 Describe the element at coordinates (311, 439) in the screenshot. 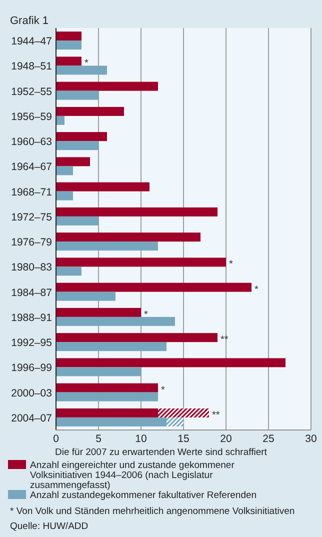

I see `x-tick-label: 30` at that location.